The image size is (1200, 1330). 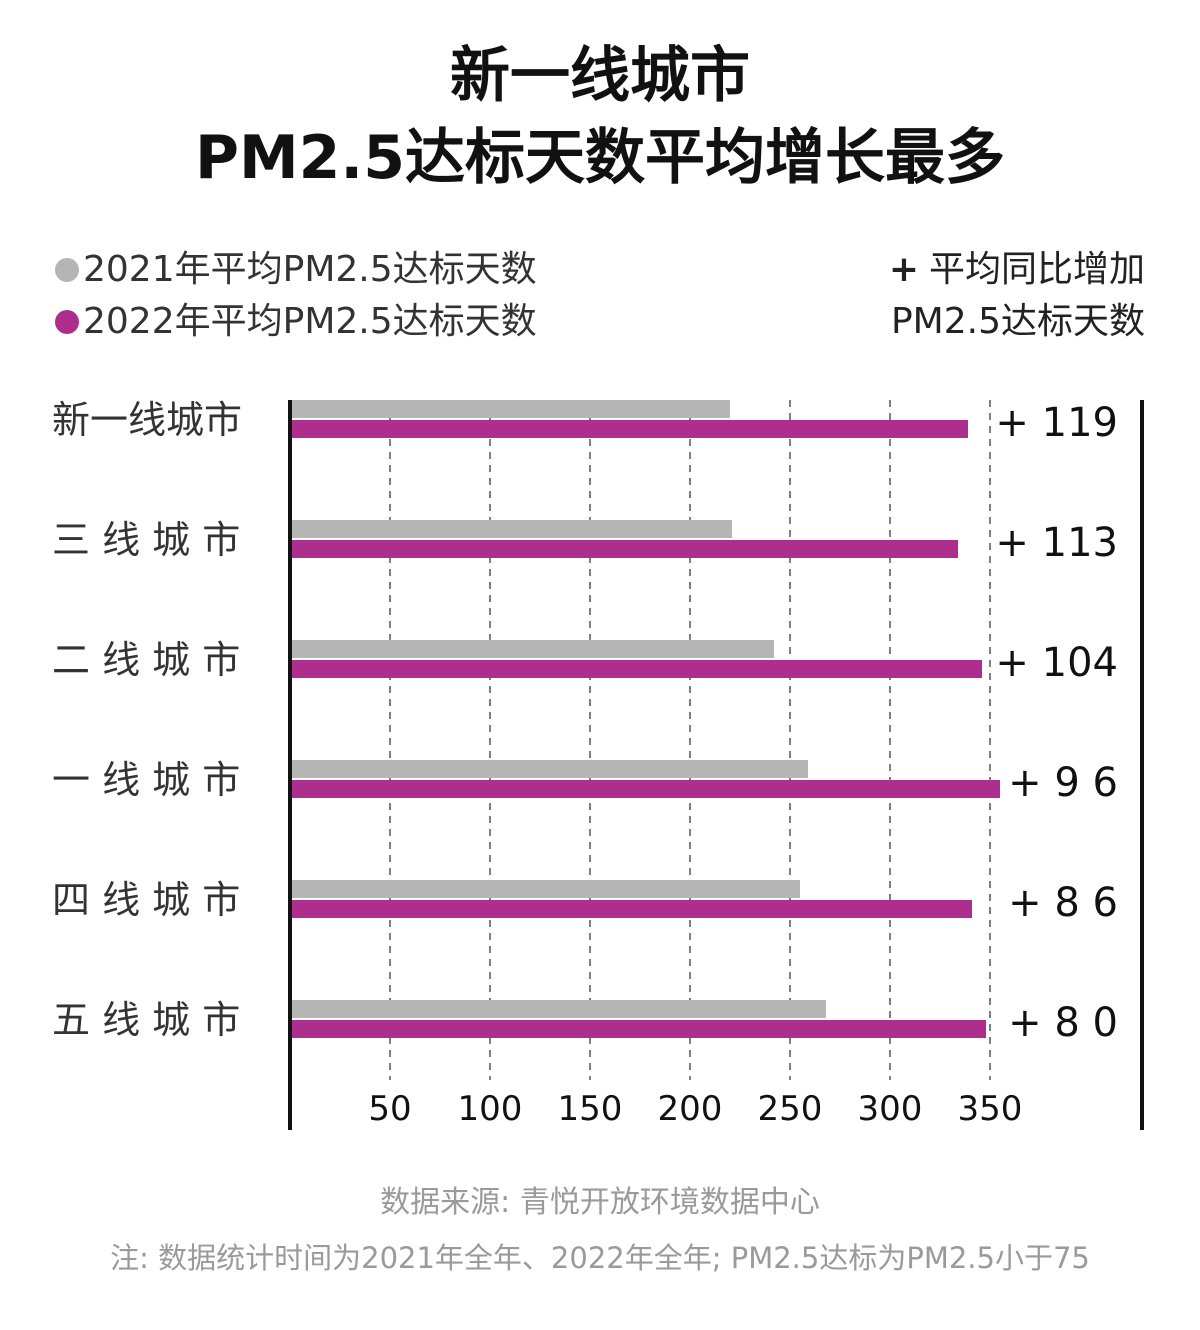 What do you see at coordinates (903, 269) in the screenshot?
I see `plus-icon: +` at bounding box center [903, 269].